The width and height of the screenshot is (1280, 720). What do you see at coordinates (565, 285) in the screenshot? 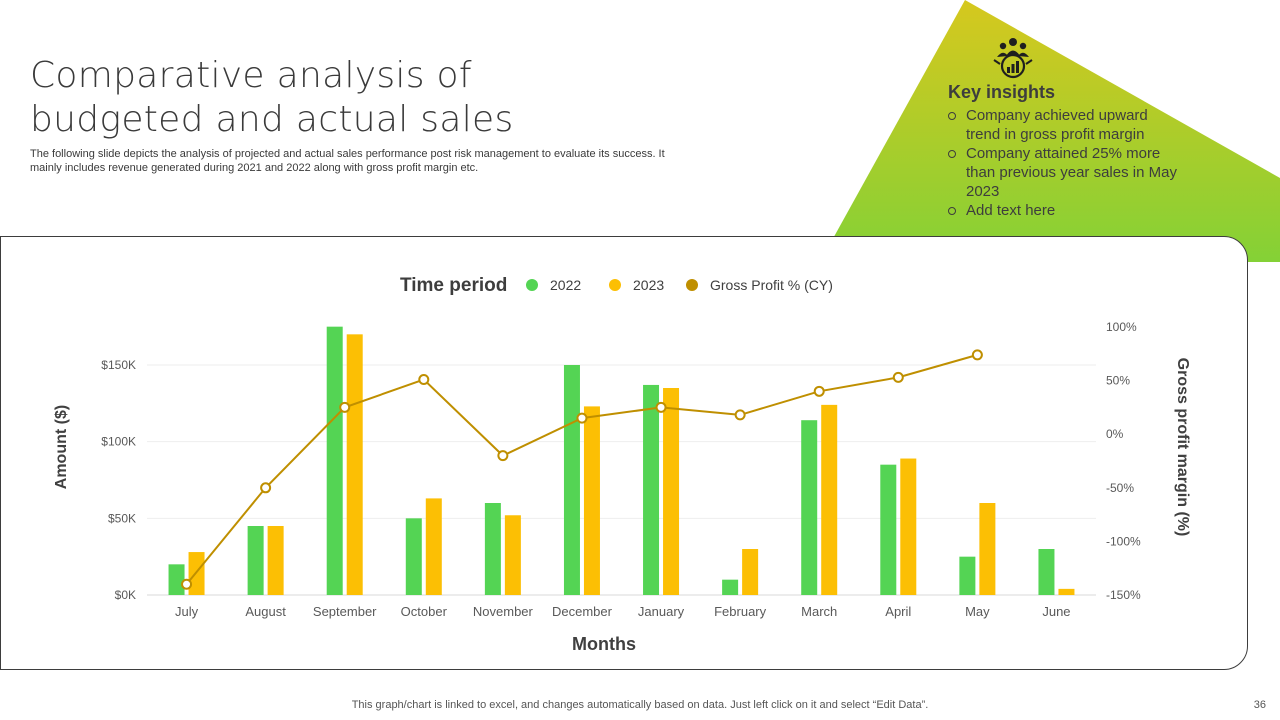
I see `legend-label: 2022` at bounding box center [565, 285].